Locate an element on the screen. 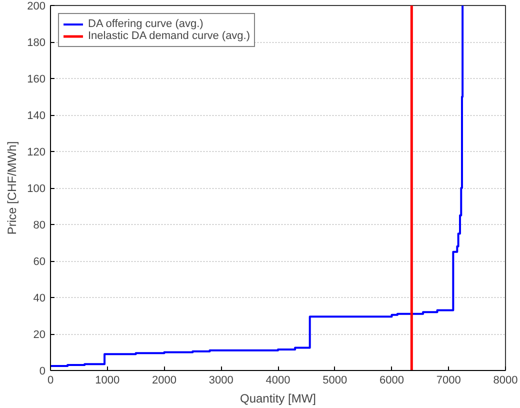  x-tick-label: 2000 is located at coordinates (164, 380).